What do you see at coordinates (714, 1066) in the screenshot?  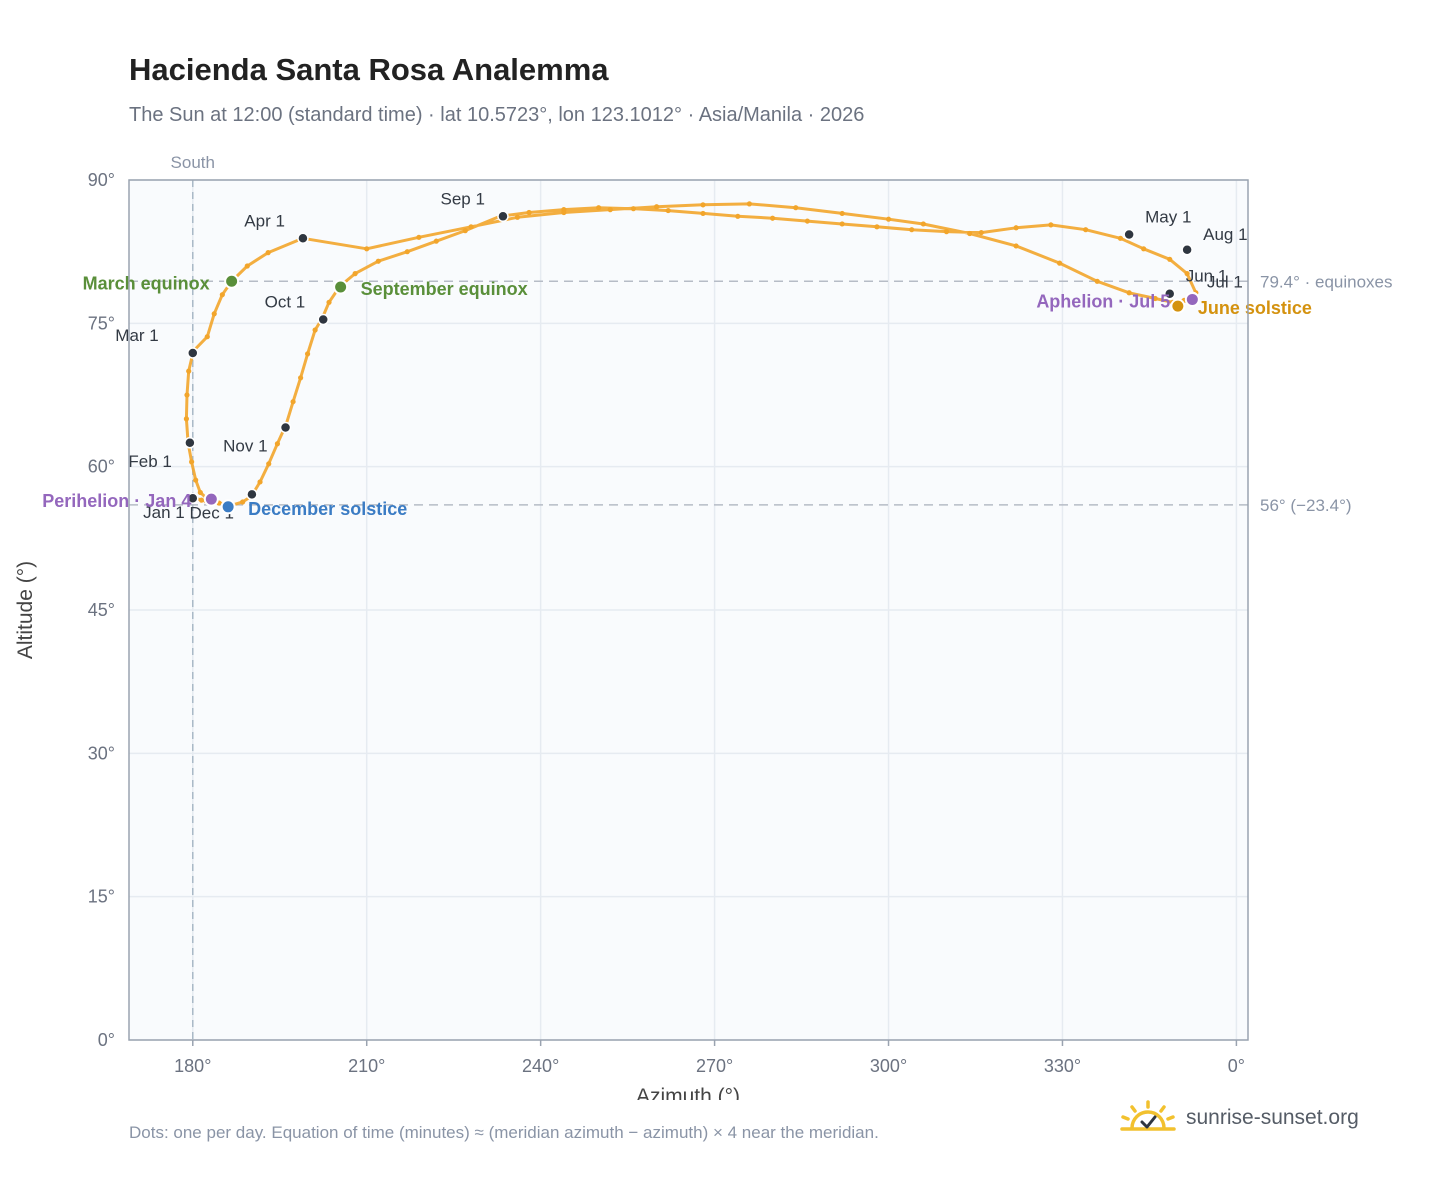 I see `x-tick-label: 270°` at bounding box center [714, 1066].